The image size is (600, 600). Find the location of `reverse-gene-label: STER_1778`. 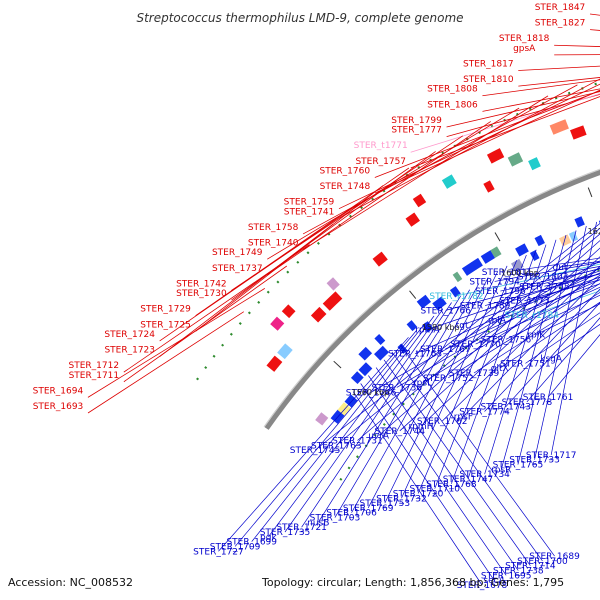

reverse-gene-label: STER_1778 is located at coordinates (527, 403).